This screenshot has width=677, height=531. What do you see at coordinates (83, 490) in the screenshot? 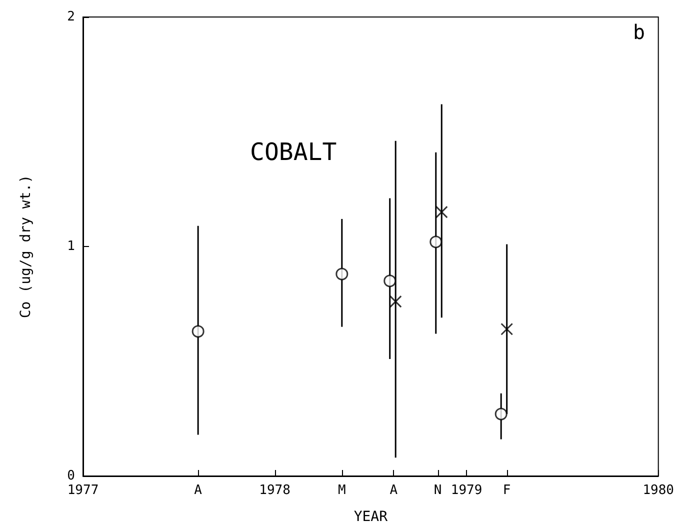
I see `x-tick-label: 1977` at bounding box center [83, 490].